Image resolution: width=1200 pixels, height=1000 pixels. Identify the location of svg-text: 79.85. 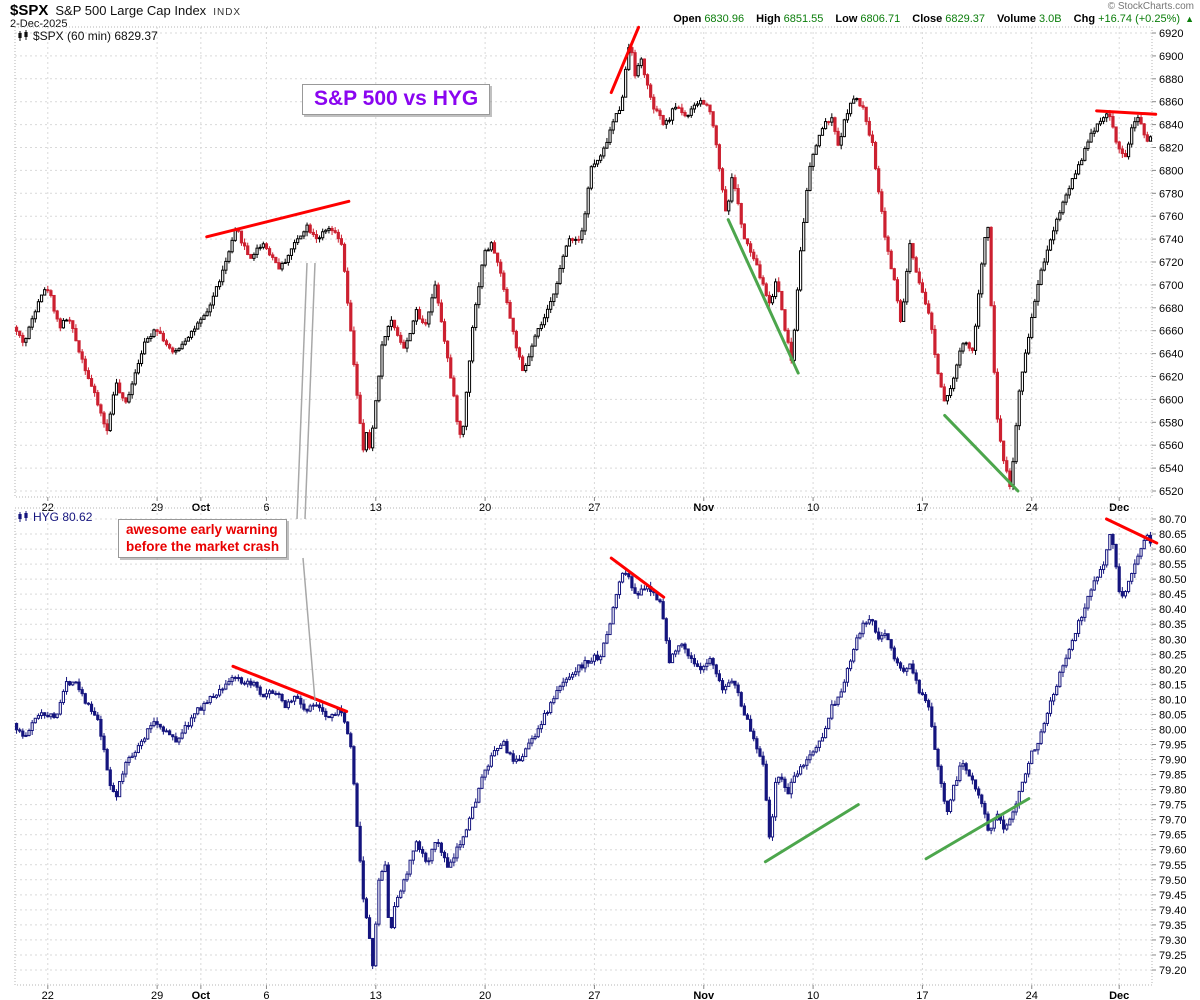
(1173, 776).